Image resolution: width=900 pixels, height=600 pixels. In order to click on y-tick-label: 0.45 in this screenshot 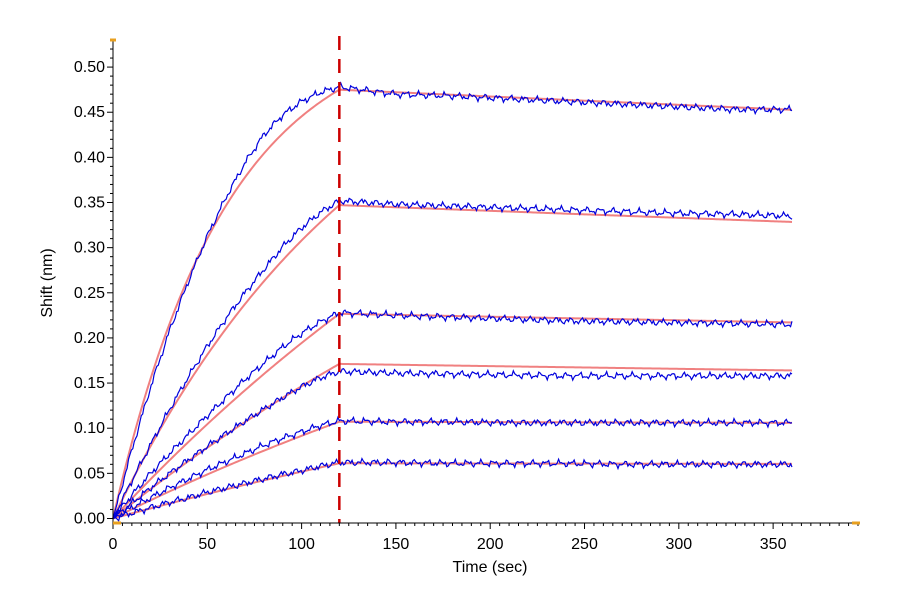, I will do `click(89, 112)`.